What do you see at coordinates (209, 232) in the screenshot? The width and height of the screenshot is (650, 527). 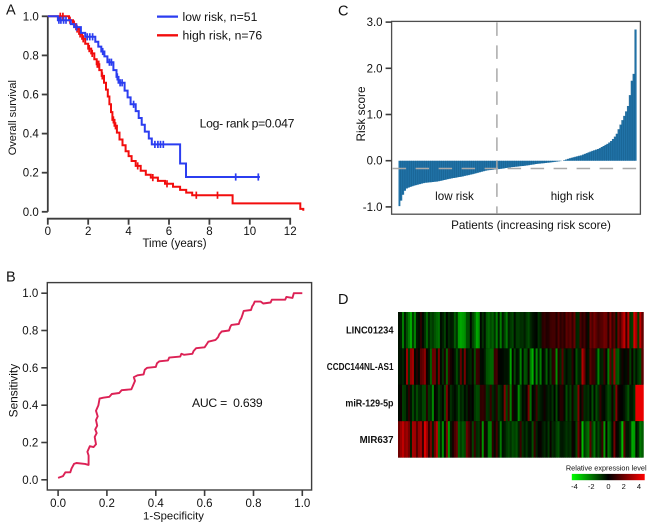 I see `svg-text: 8` at bounding box center [209, 232].